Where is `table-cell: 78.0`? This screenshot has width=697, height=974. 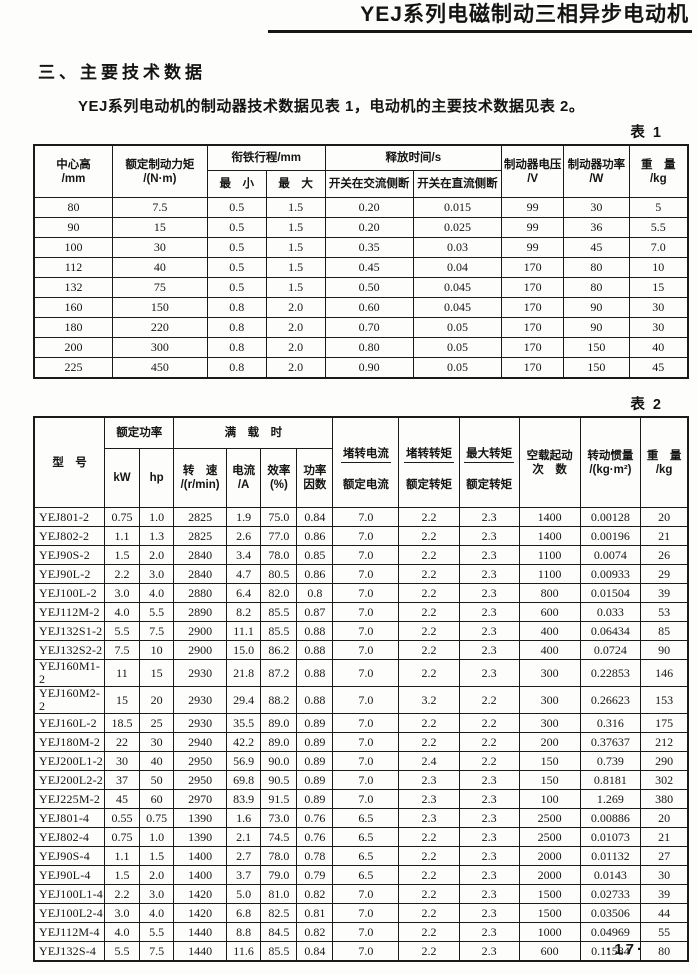
table-cell: 78.0 is located at coordinates (279, 555).